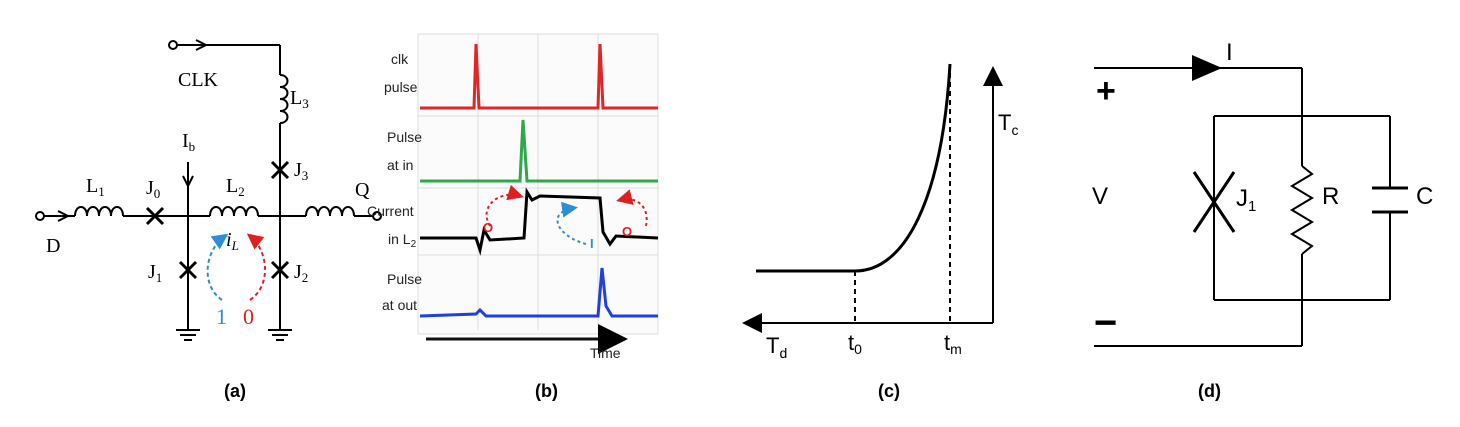  What do you see at coordinates (627, 231) in the screenshot?
I see `b-o2-label: O` at bounding box center [627, 231].